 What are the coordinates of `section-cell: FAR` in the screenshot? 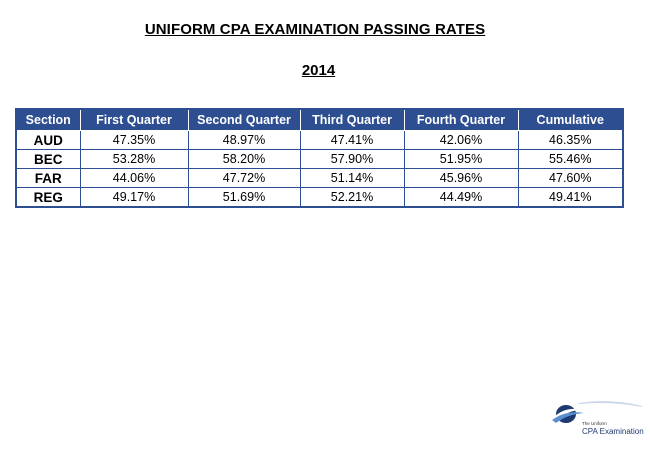 It's located at (48, 178).